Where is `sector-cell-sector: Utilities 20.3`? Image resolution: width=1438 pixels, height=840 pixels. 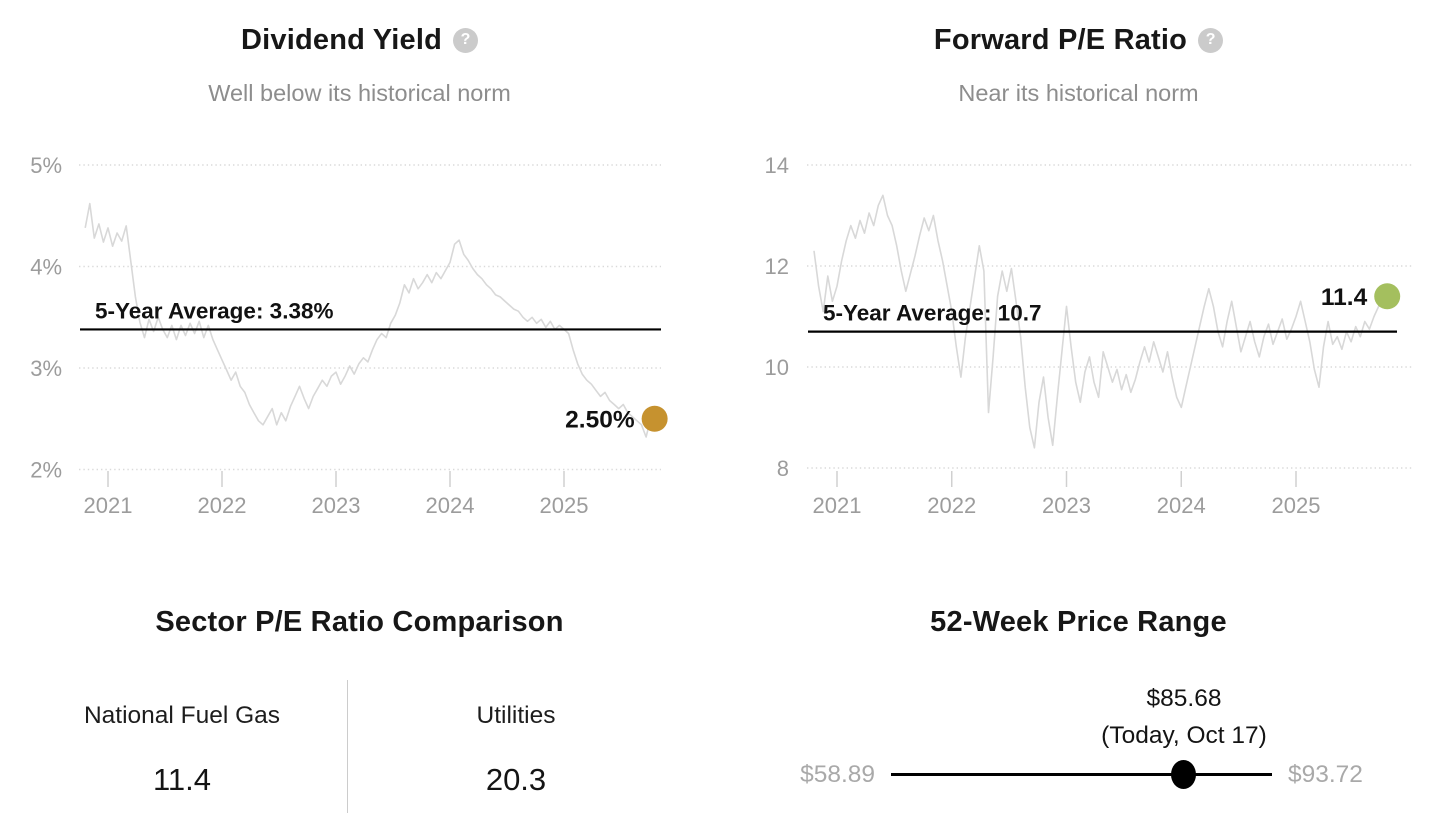
sector-cell-sector: Utilities 20.3 is located at coordinates (516, 750).